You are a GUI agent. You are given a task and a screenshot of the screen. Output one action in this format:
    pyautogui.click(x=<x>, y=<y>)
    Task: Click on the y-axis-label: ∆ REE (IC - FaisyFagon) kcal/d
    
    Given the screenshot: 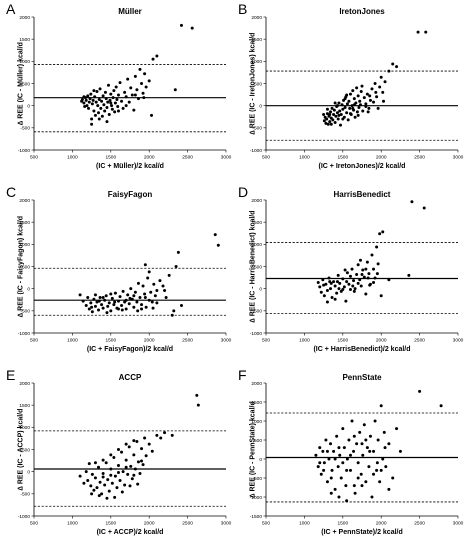 What is the action you would take?
    pyautogui.click(x=21, y=266)
    